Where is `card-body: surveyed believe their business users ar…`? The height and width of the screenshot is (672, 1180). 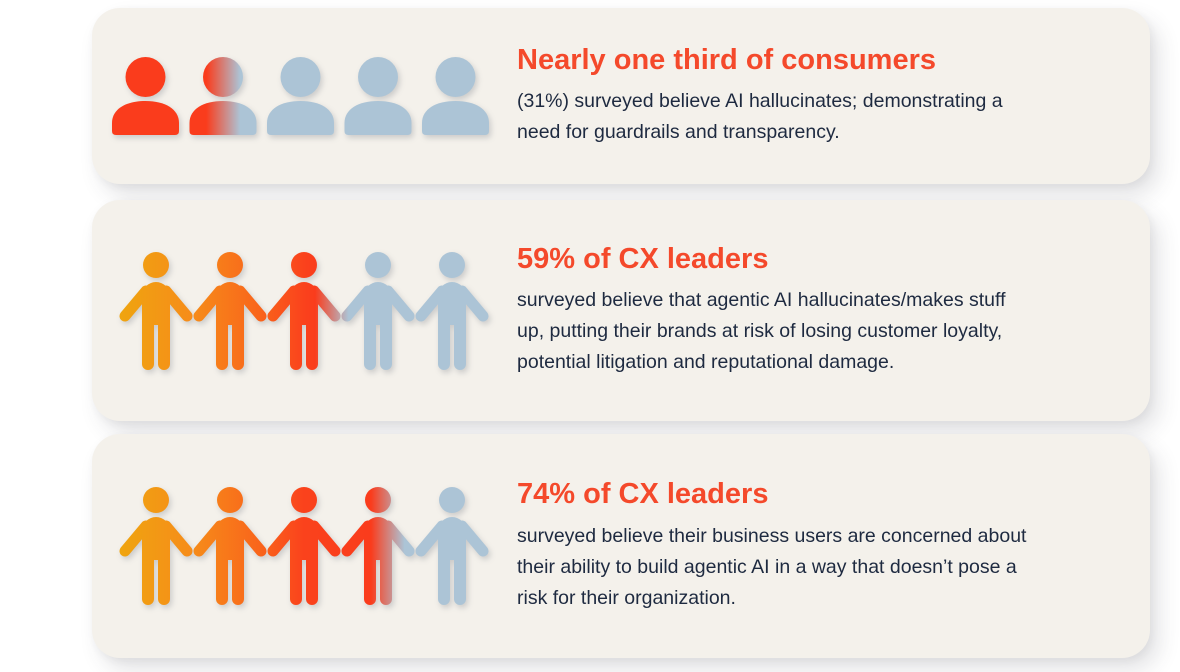 card-body: surveyed believe their business users ar… is located at coordinates (802, 567).